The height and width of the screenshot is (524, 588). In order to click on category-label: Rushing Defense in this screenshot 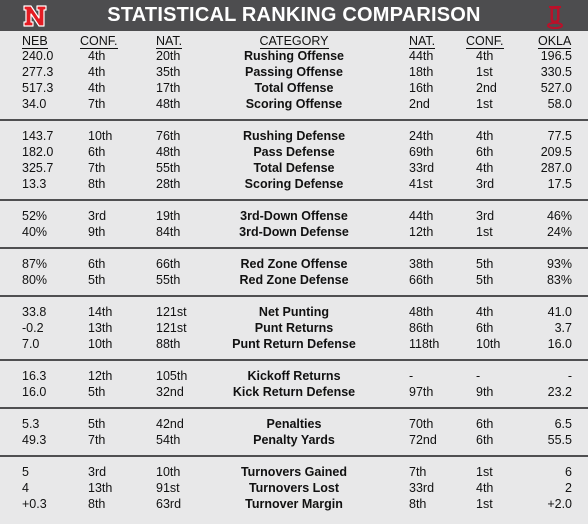, I will do `click(294, 136)`.